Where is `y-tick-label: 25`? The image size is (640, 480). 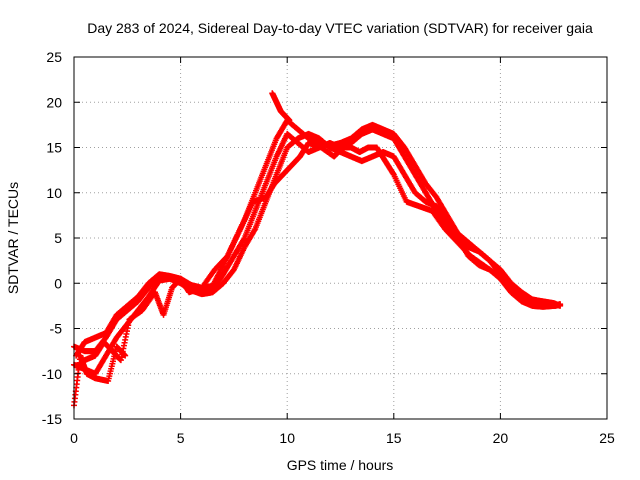
y-tick-label: 25 is located at coordinates (54, 57).